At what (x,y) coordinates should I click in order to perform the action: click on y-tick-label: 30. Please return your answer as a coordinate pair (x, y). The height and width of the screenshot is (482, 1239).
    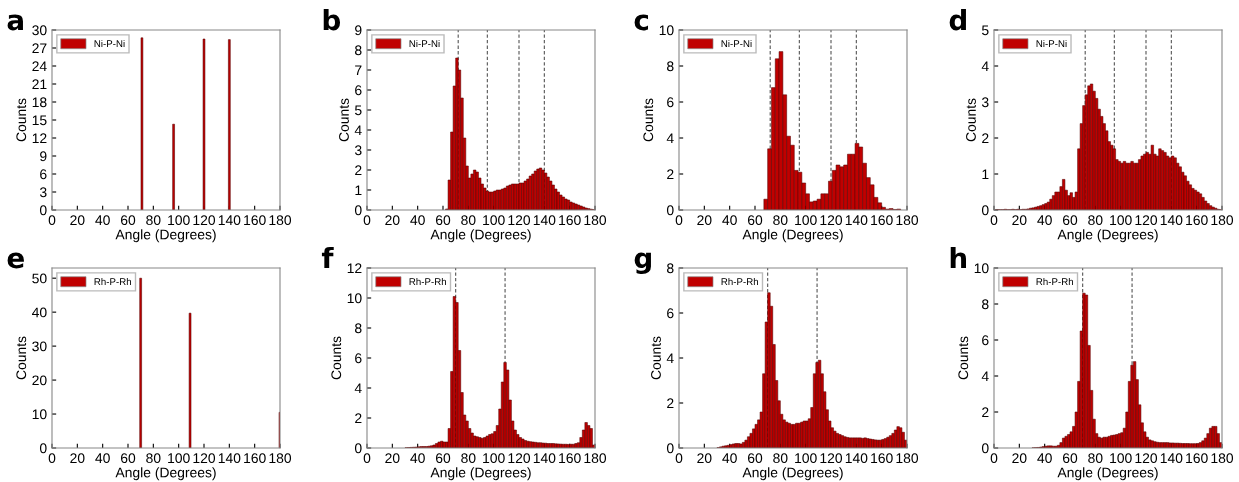
    Looking at the image, I should click on (39, 30).